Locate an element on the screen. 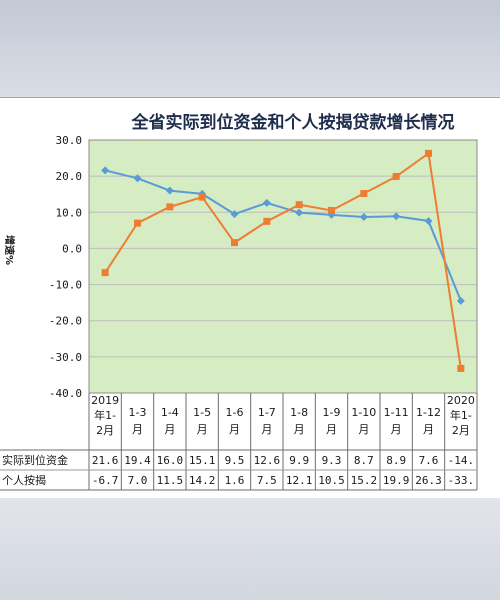  x-tick-line: 1-7 is located at coordinates (267, 412).